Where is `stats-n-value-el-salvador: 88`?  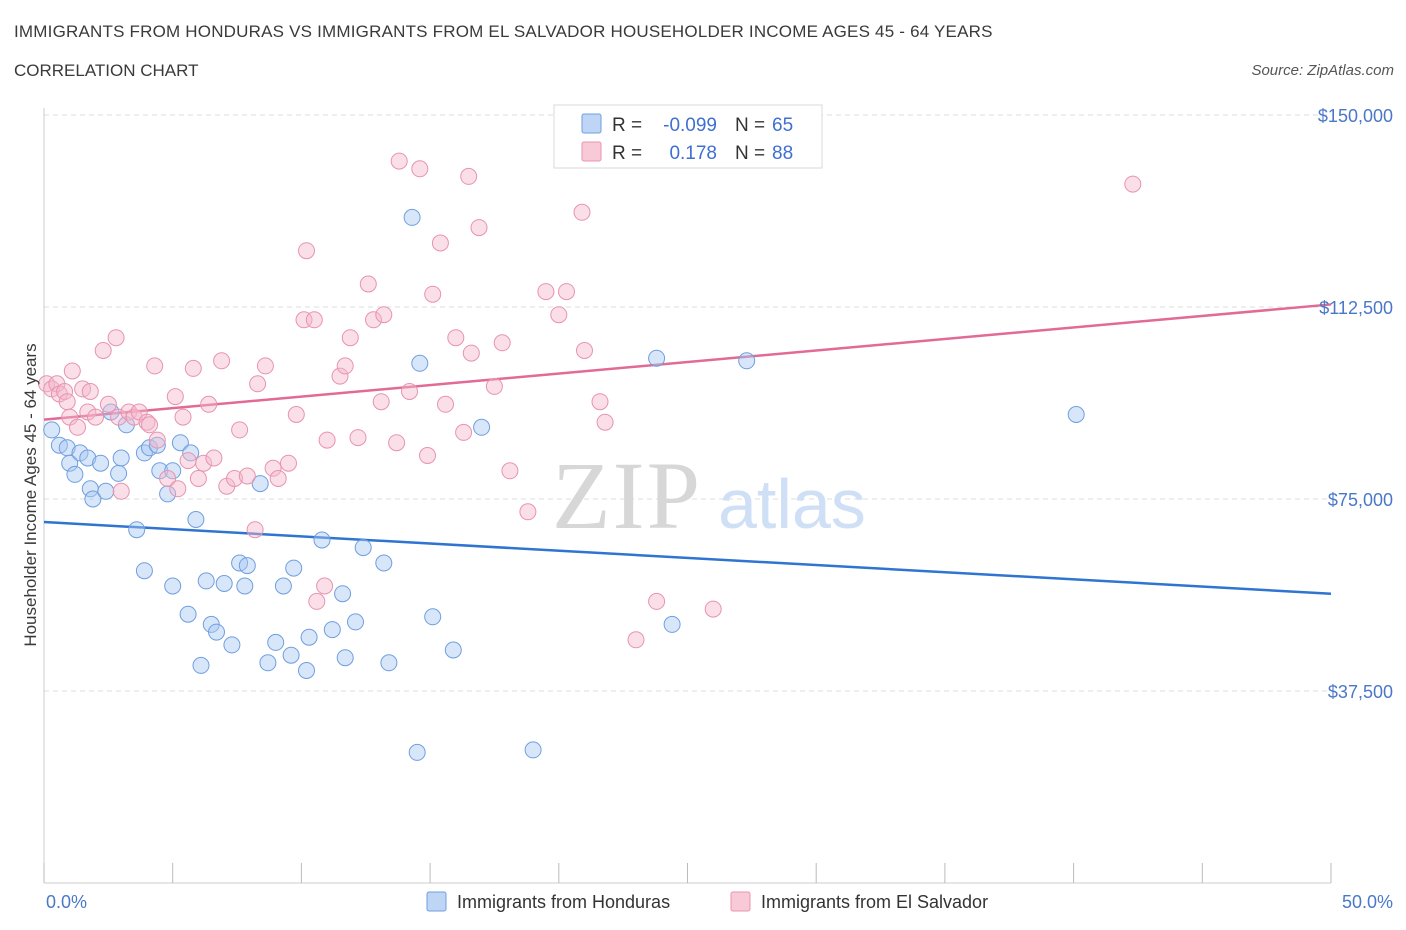
stats-n-value-el-salvador: 88 is located at coordinates (782, 153).